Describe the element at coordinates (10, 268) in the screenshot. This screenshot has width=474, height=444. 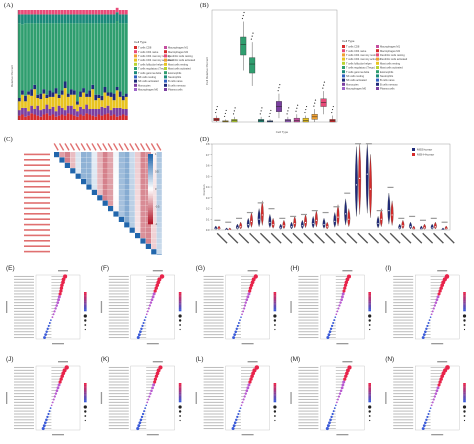
I see `panel-label: (E)` at that location.